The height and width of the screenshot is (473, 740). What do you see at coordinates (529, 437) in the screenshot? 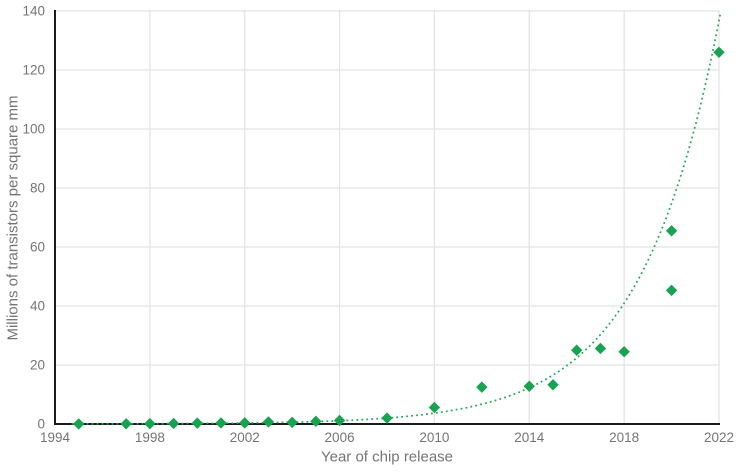
I see `x-tick-label: 2014` at bounding box center [529, 437].